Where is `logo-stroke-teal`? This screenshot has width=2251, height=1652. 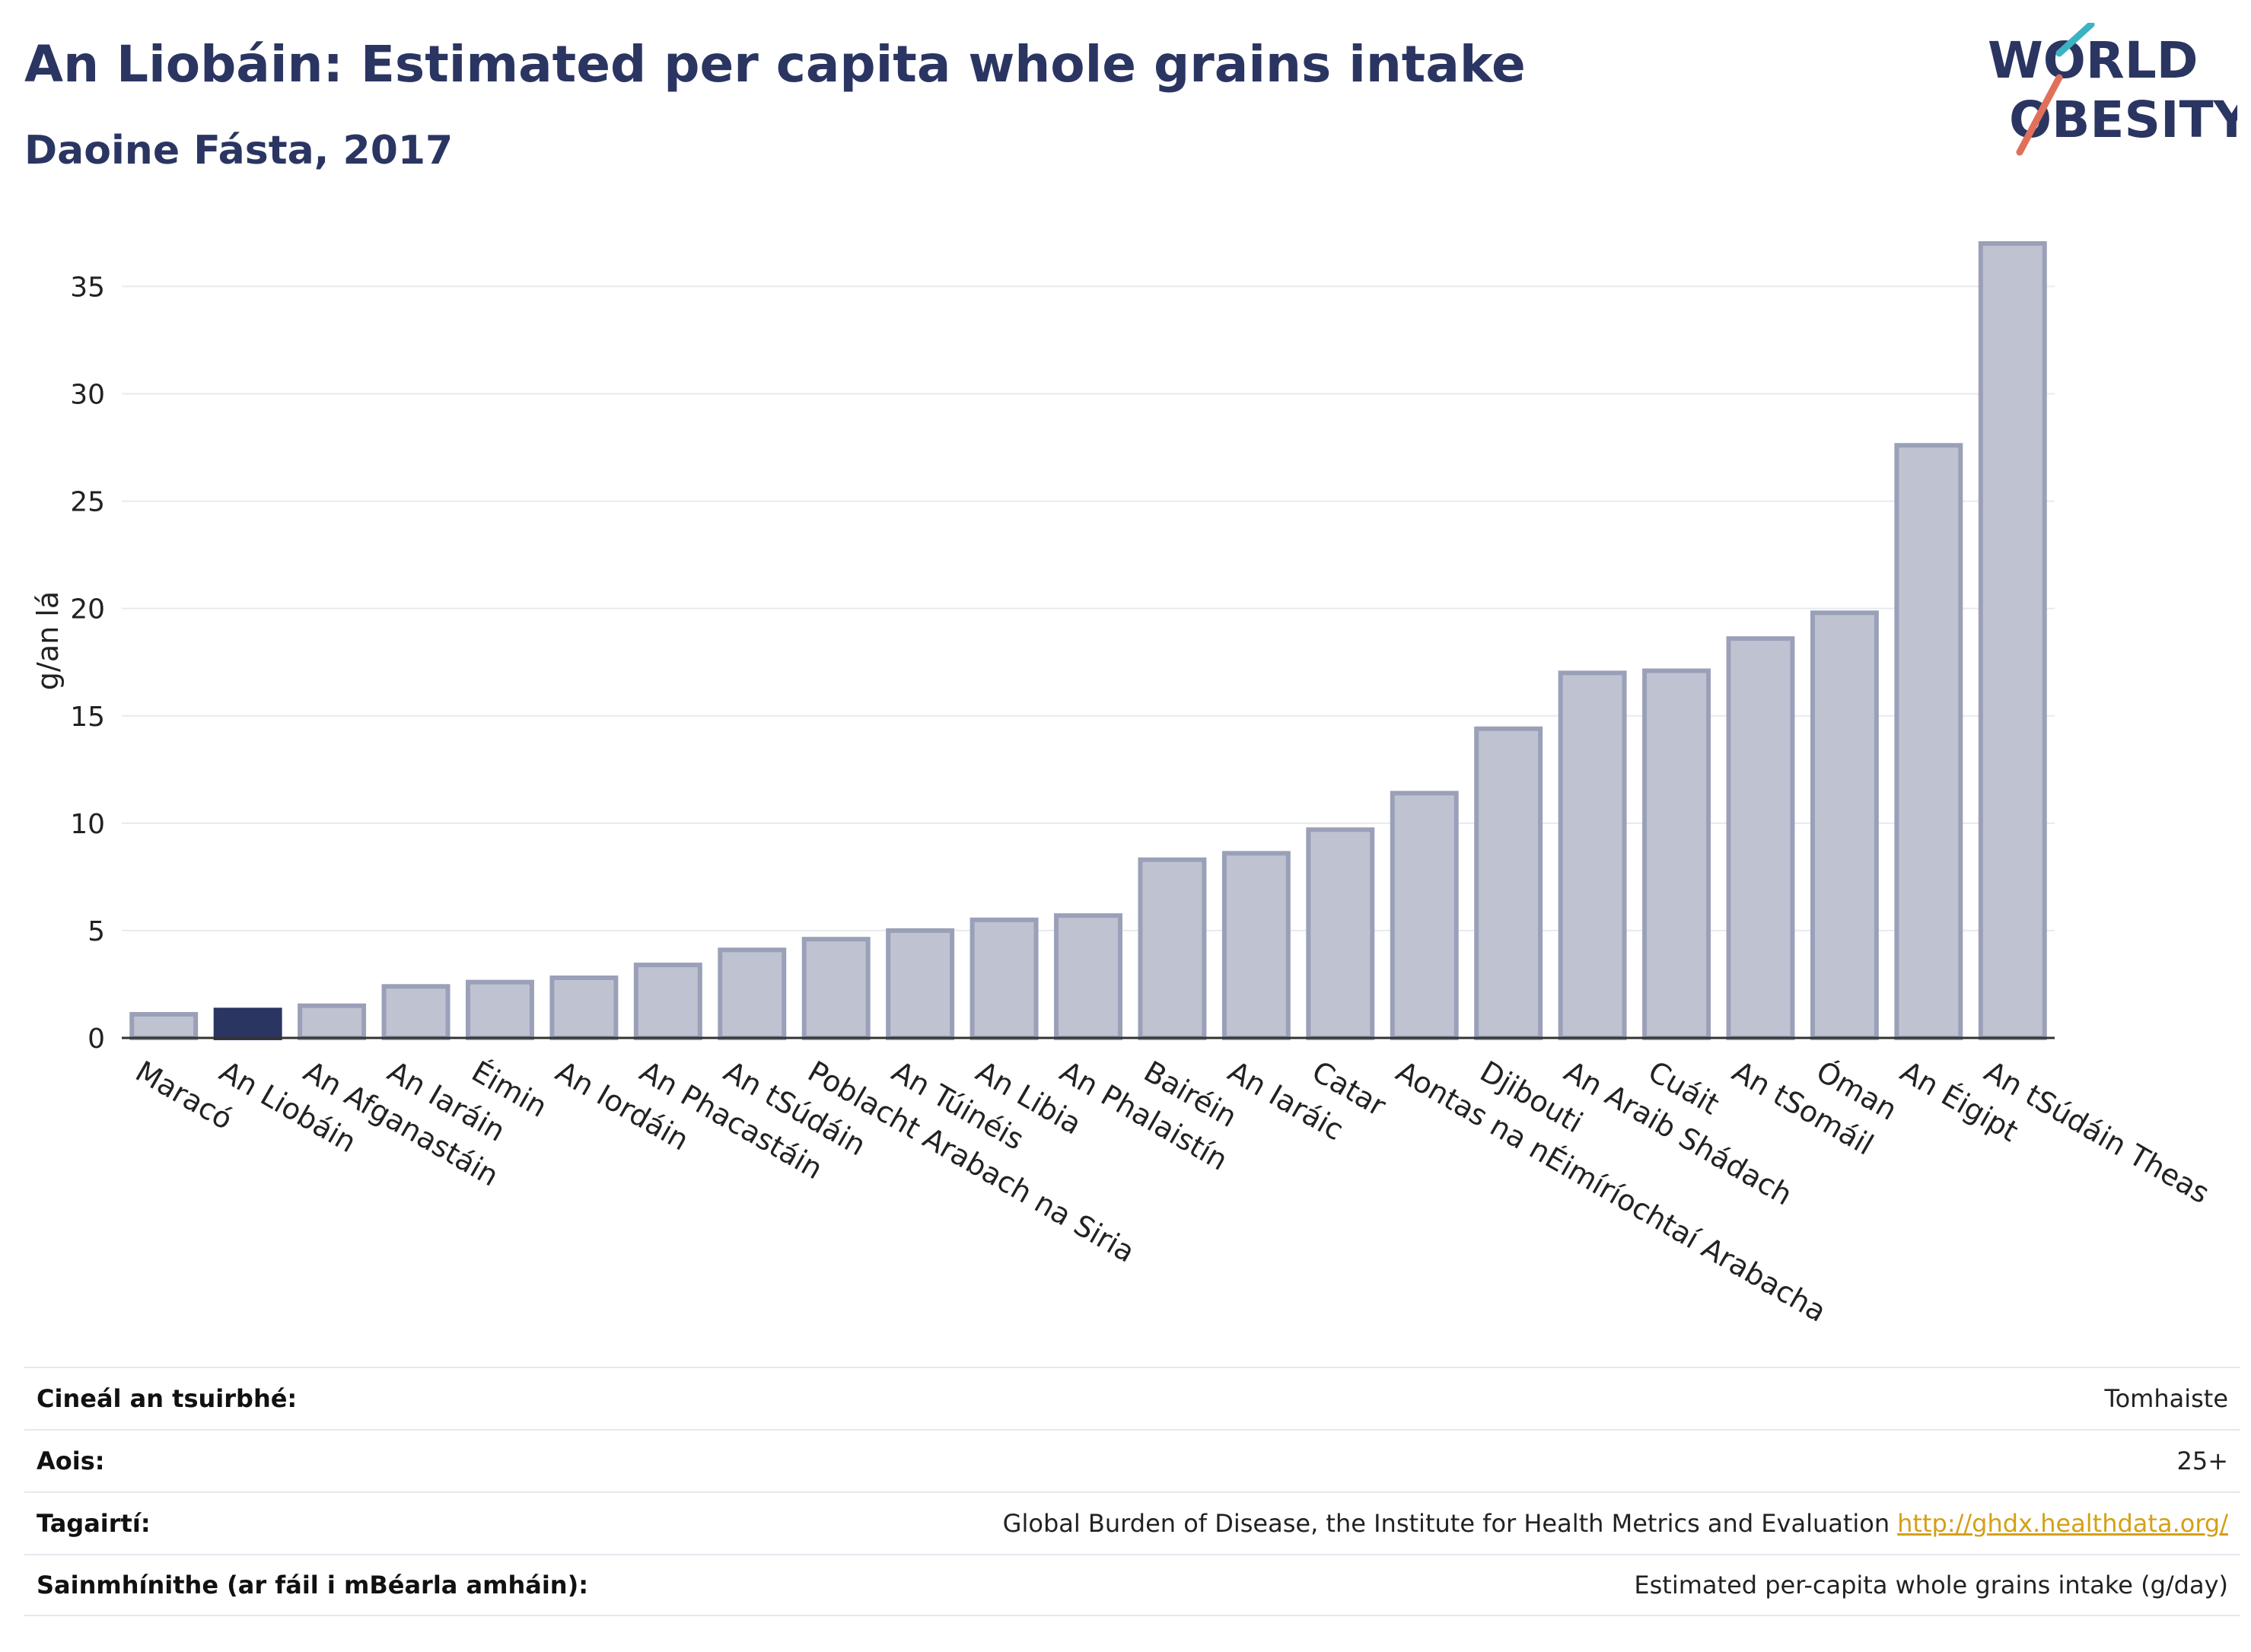
logo-stroke-teal is located at coordinates (2075, 40).